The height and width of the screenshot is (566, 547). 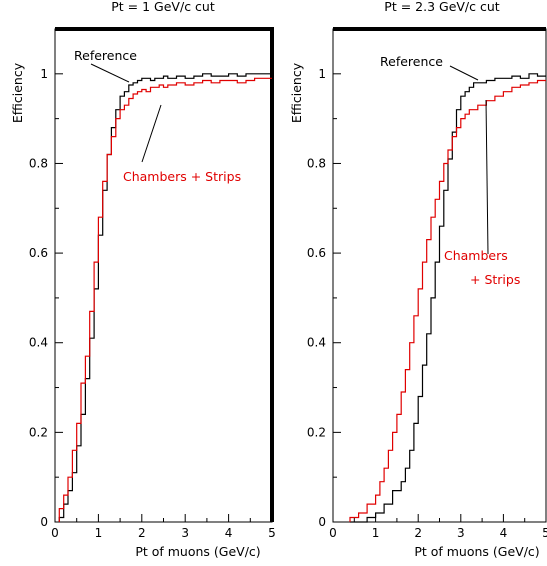 What do you see at coordinates (38, 253) in the screenshot?
I see `panel-1-ytick-label: 0.6` at bounding box center [38, 253].